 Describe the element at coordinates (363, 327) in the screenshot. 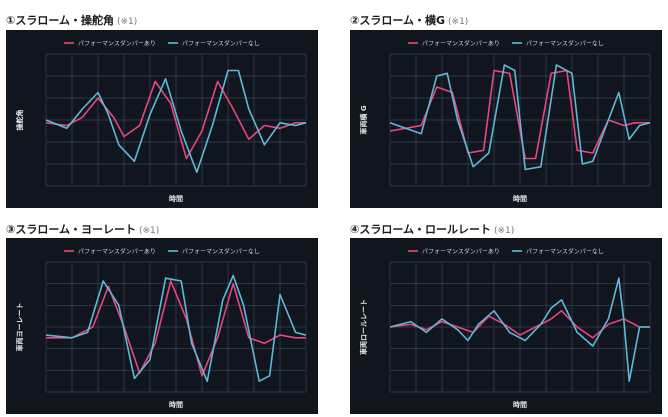

I see `y-axis-label: 車両ロールレート` at that location.